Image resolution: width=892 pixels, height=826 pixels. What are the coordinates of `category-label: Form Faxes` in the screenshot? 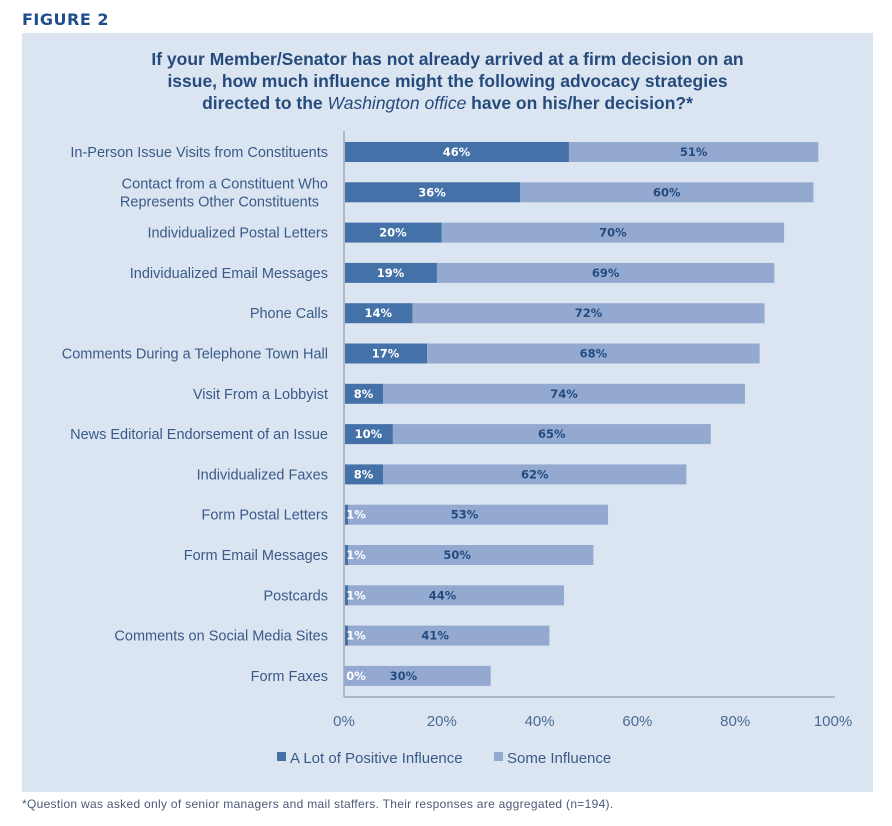 It's located at (289, 677).